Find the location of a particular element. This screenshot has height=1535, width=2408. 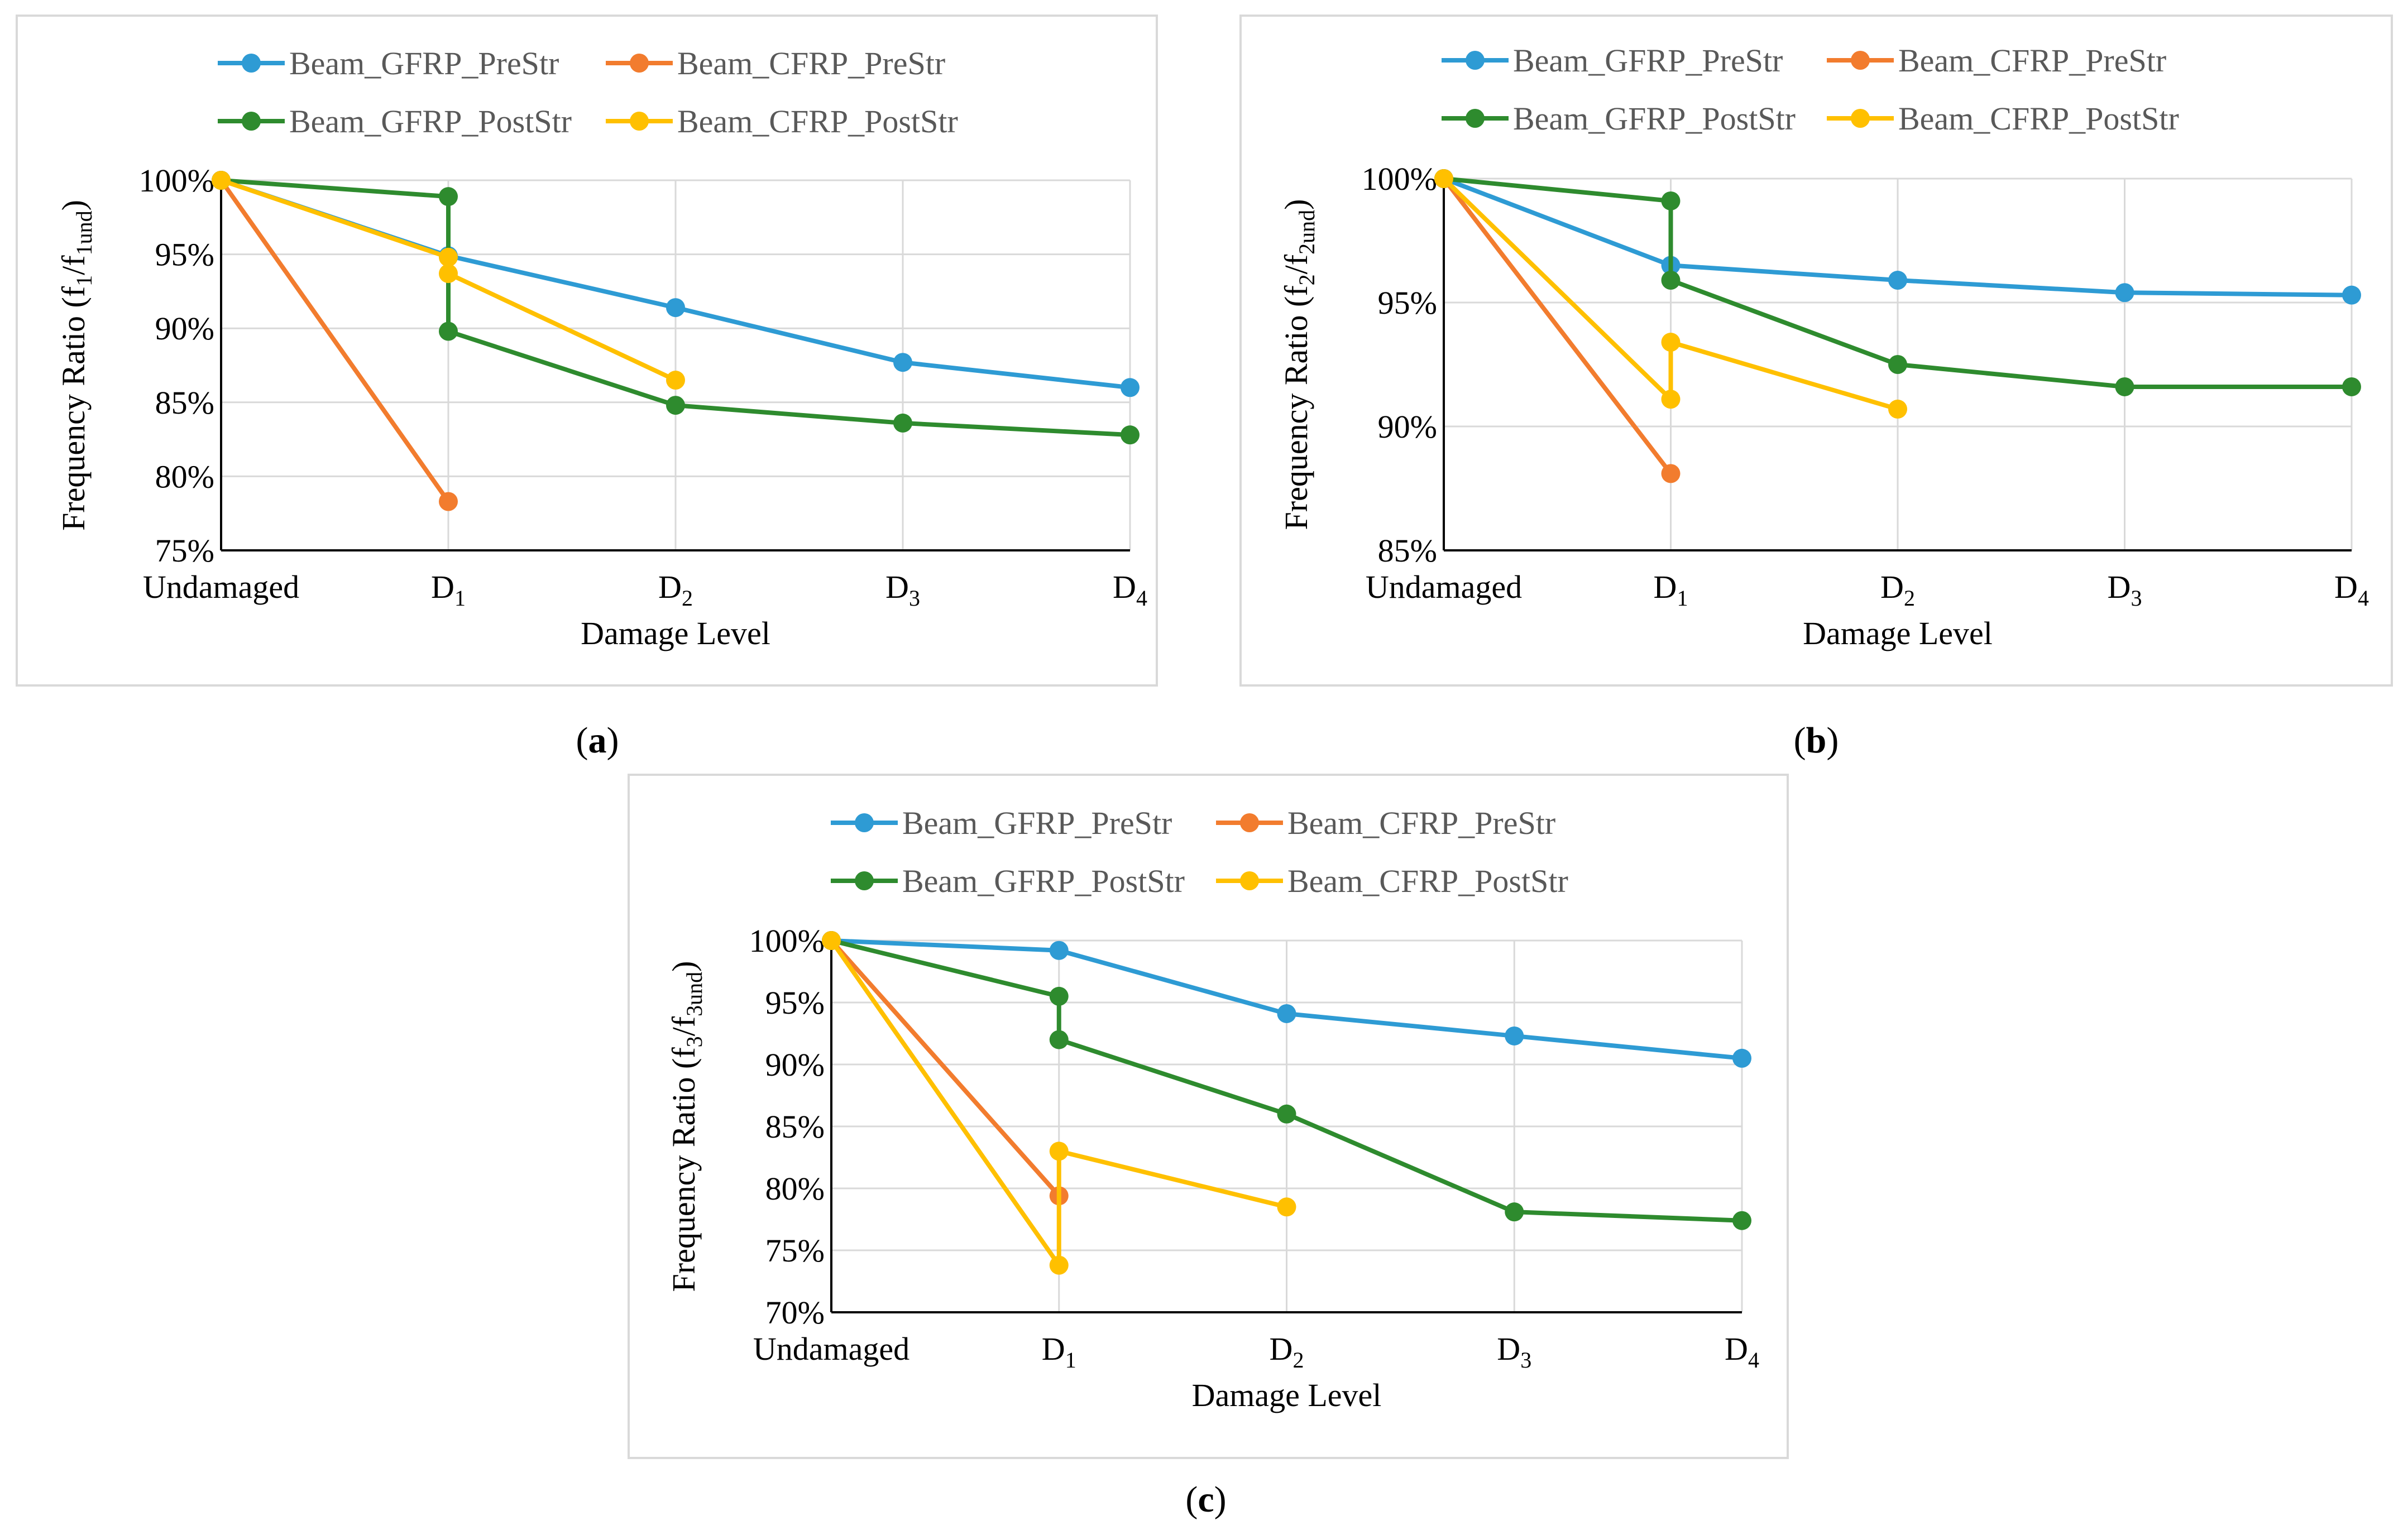

caption-b: (b) is located at coordinates (1816, 740).